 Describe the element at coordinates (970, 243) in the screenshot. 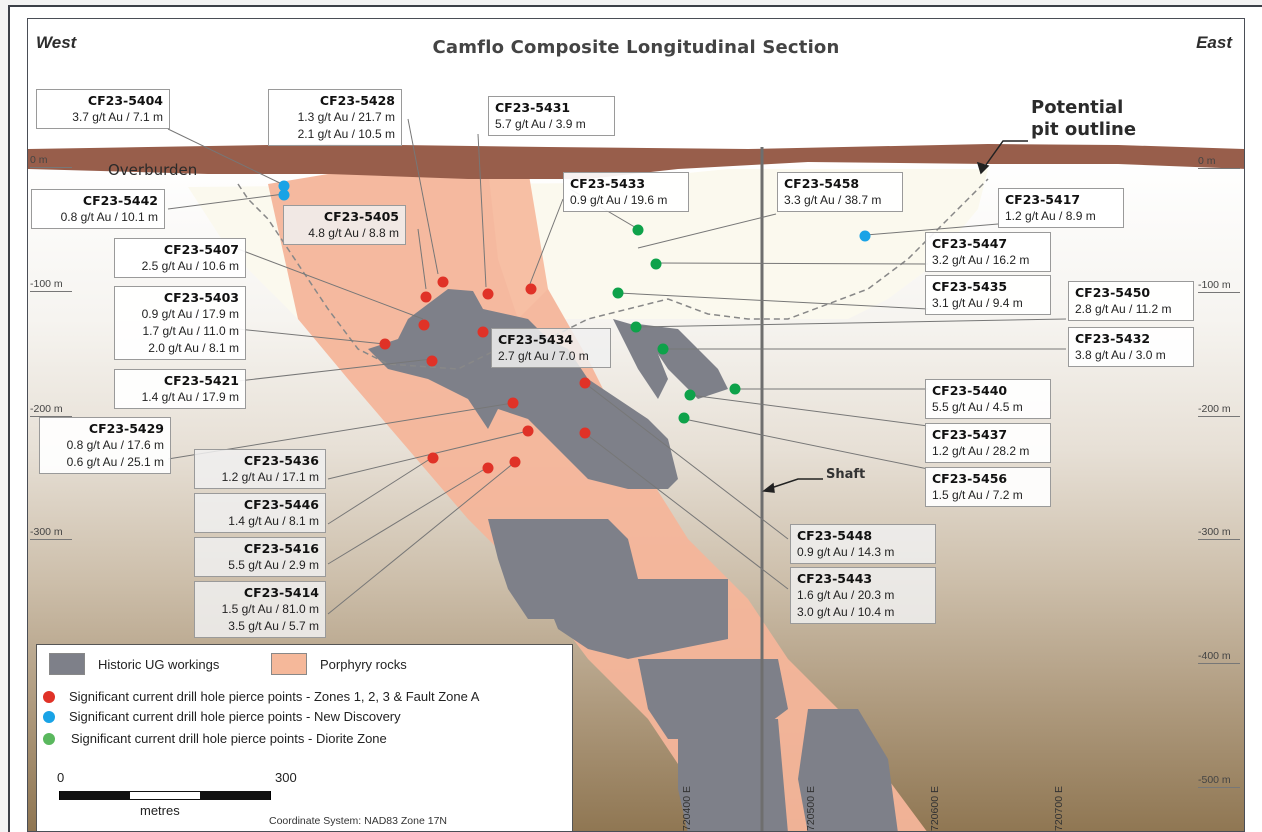

I see `drill-hole-id: CF23-5447` at that location.